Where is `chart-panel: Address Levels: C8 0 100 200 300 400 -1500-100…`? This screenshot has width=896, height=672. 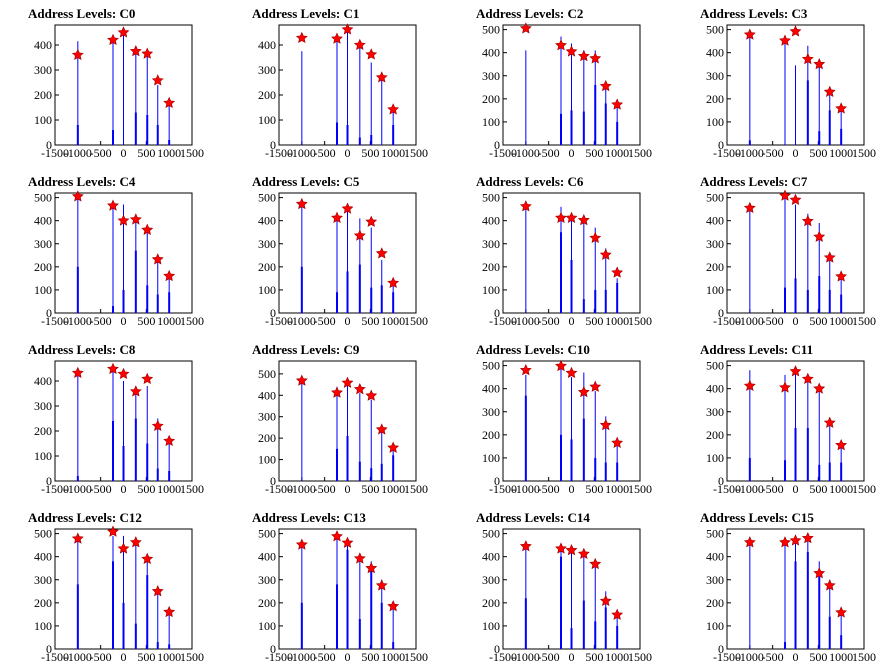 chart-panel: Address Levels: C8 0 100 200 300 400 -1500-100… is located at coordinates (116, 419).